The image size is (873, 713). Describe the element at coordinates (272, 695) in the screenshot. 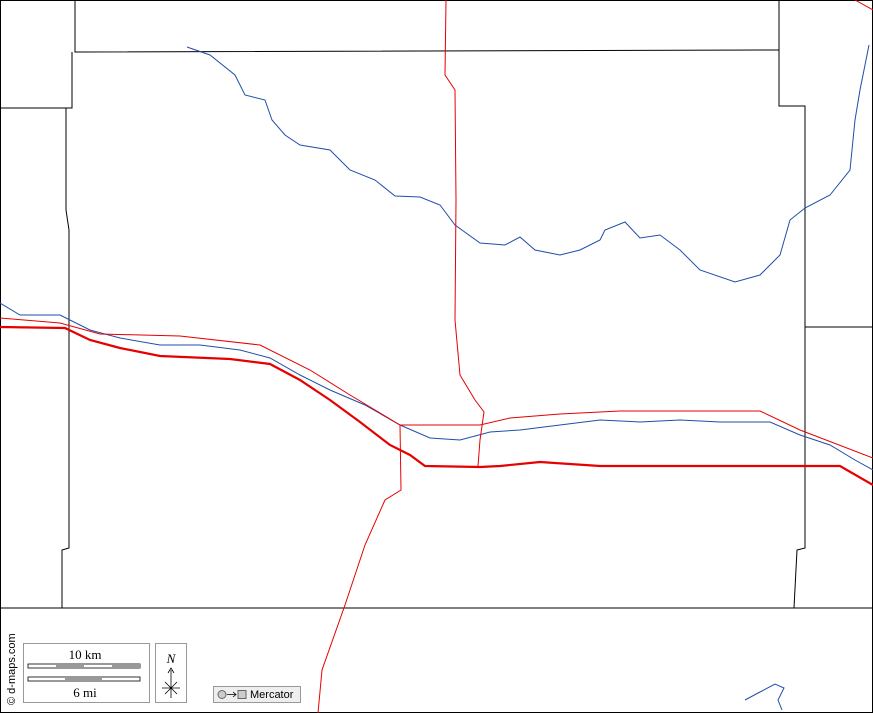

I see `projection-label: Mercator` at that location.